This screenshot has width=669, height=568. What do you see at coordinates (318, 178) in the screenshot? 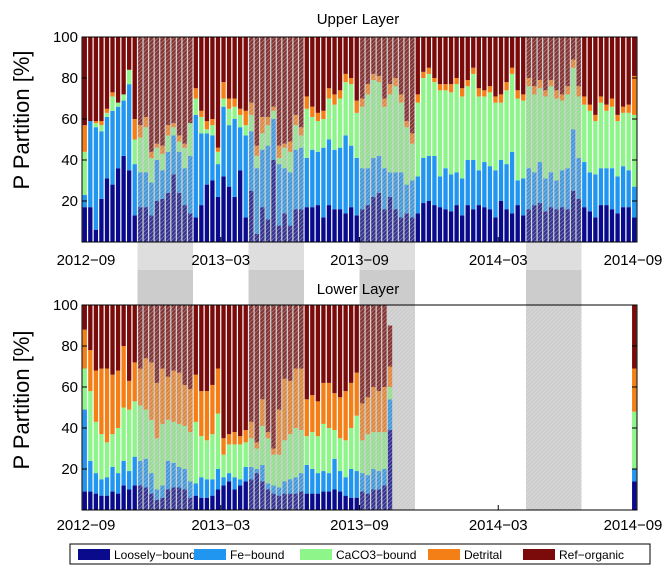
I see `upper-bar-43-fe` at bounding box center [318, 178].